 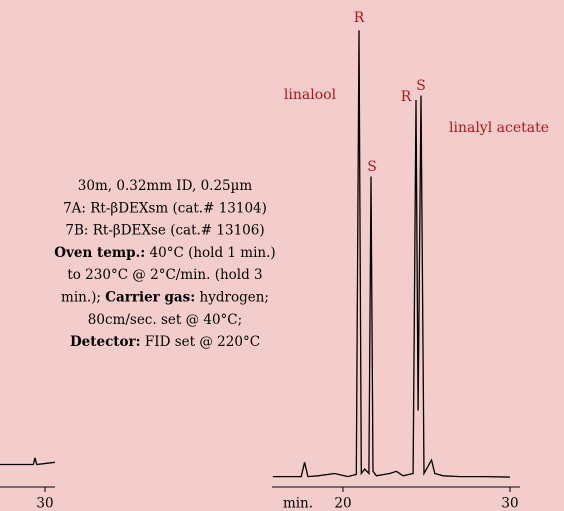 I want to click on note-text: 7A: Rt-βDEXsm (cat.# 13104), so click(x=165, y=208).